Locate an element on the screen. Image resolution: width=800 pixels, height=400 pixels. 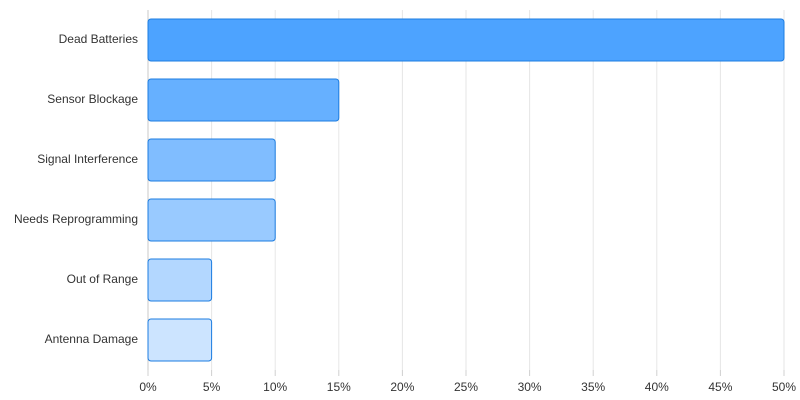
x-tick-label: 20% is located at coordinates (402, 387).